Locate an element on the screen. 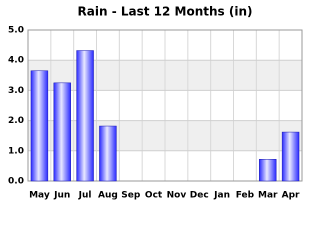 The image size is (330, 240). x-tick-label: Feb is located at coordinates (245, 196).